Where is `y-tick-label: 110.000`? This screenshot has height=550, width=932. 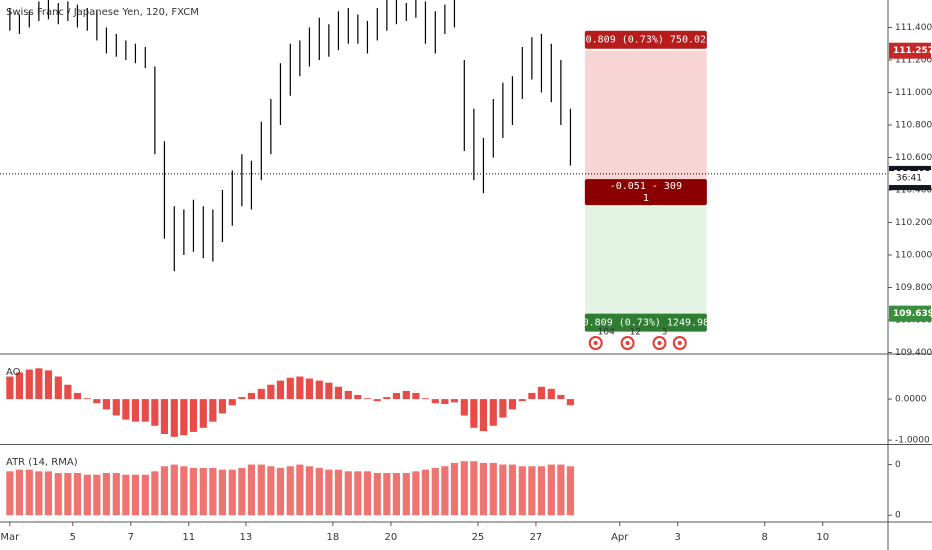
y-tick-label: 110.000 is located at coordinates (913, 255).